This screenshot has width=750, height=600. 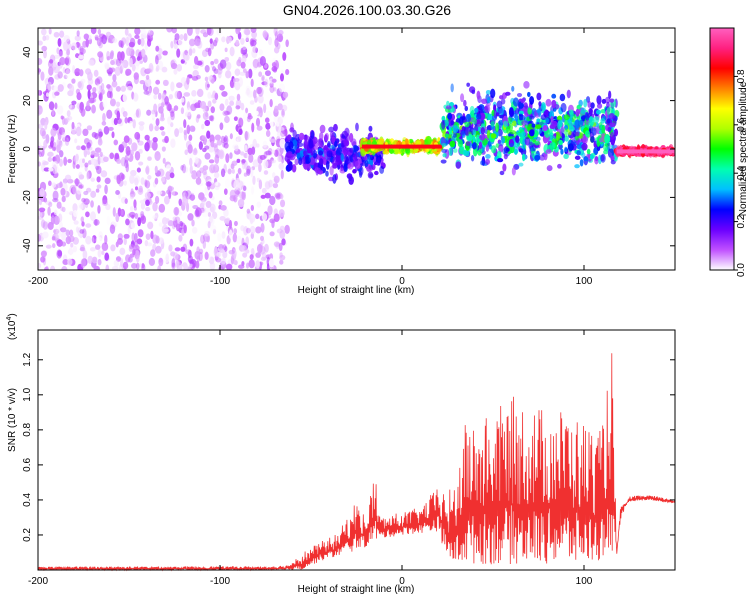 I want to click on colorbar-tick-label: 0.0, so click(x=741, y=270).